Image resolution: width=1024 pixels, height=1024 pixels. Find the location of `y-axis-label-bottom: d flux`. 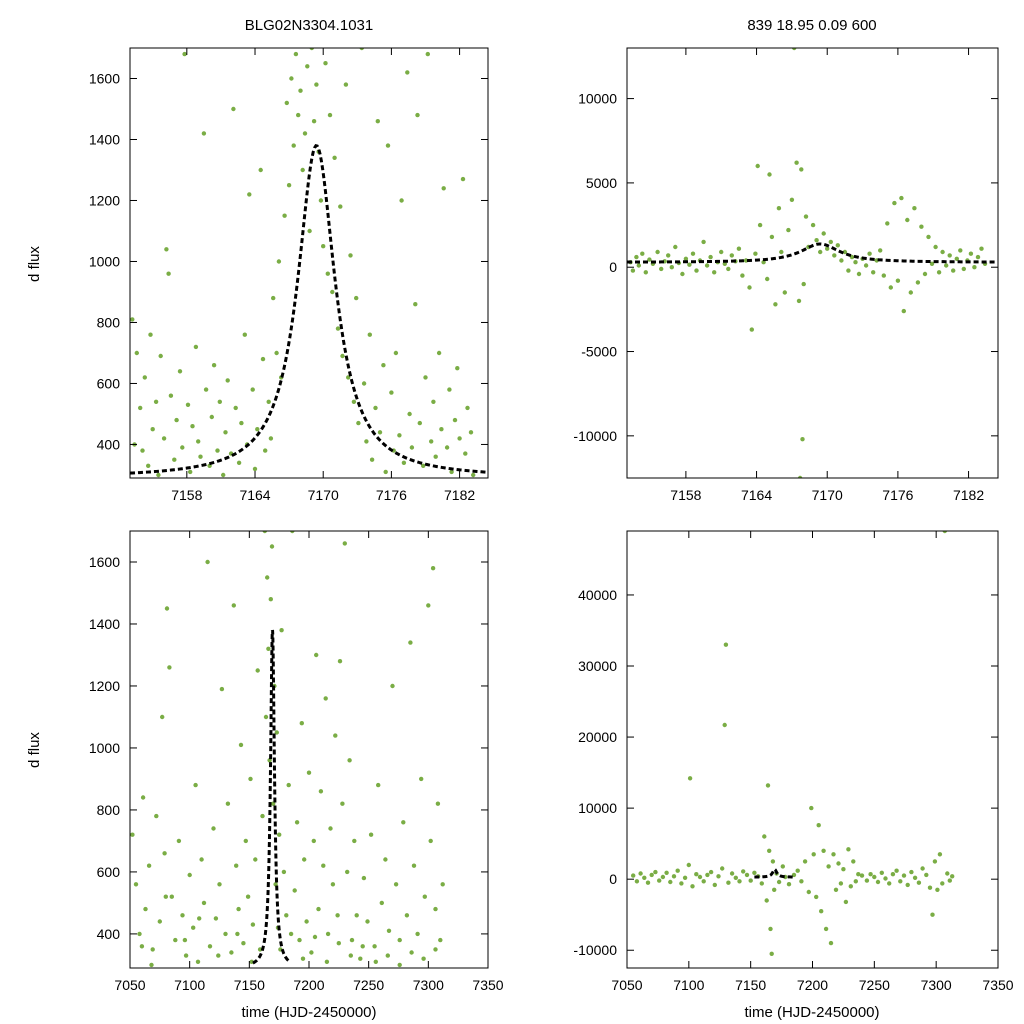

y-axis-label-bottom: d flux is located at coordinates (34, 750).